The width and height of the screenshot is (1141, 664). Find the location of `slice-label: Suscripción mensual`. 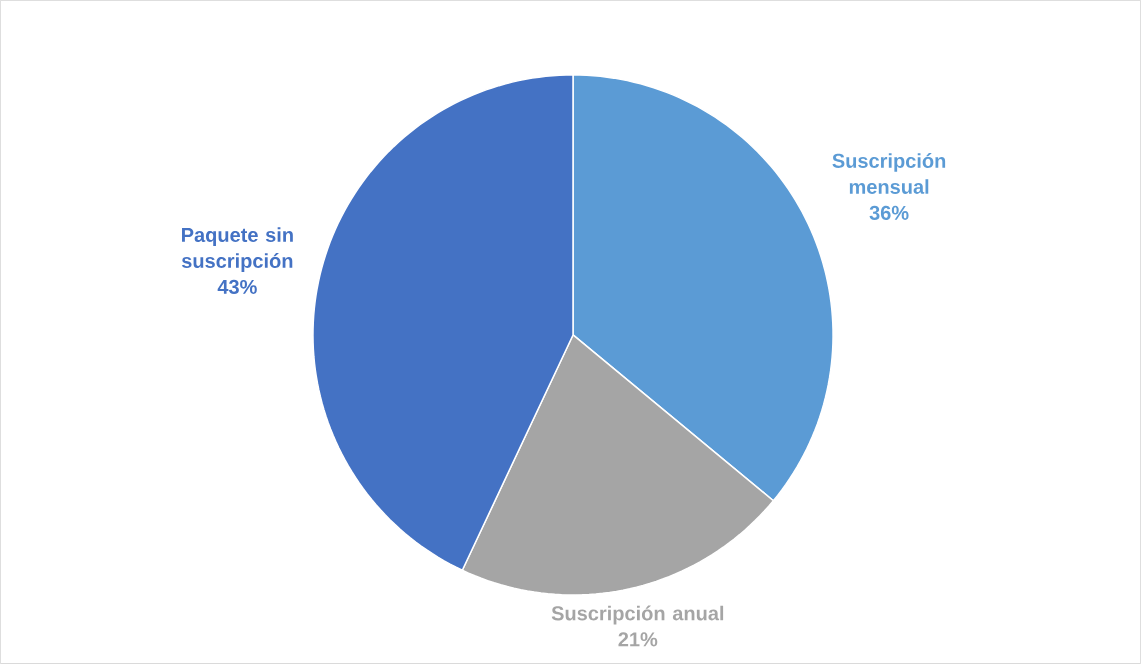

slice-label: Suscripción mensual is located at coordinates (889, 173).